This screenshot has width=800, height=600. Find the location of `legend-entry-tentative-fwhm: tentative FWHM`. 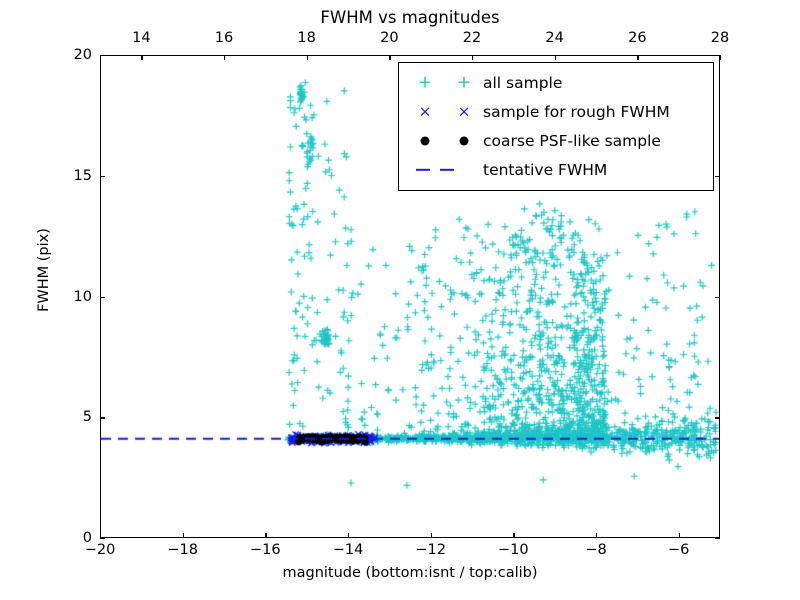

legend-entry-tentative-fwhm: tentative FWHM is located at coordinates (556, 169).